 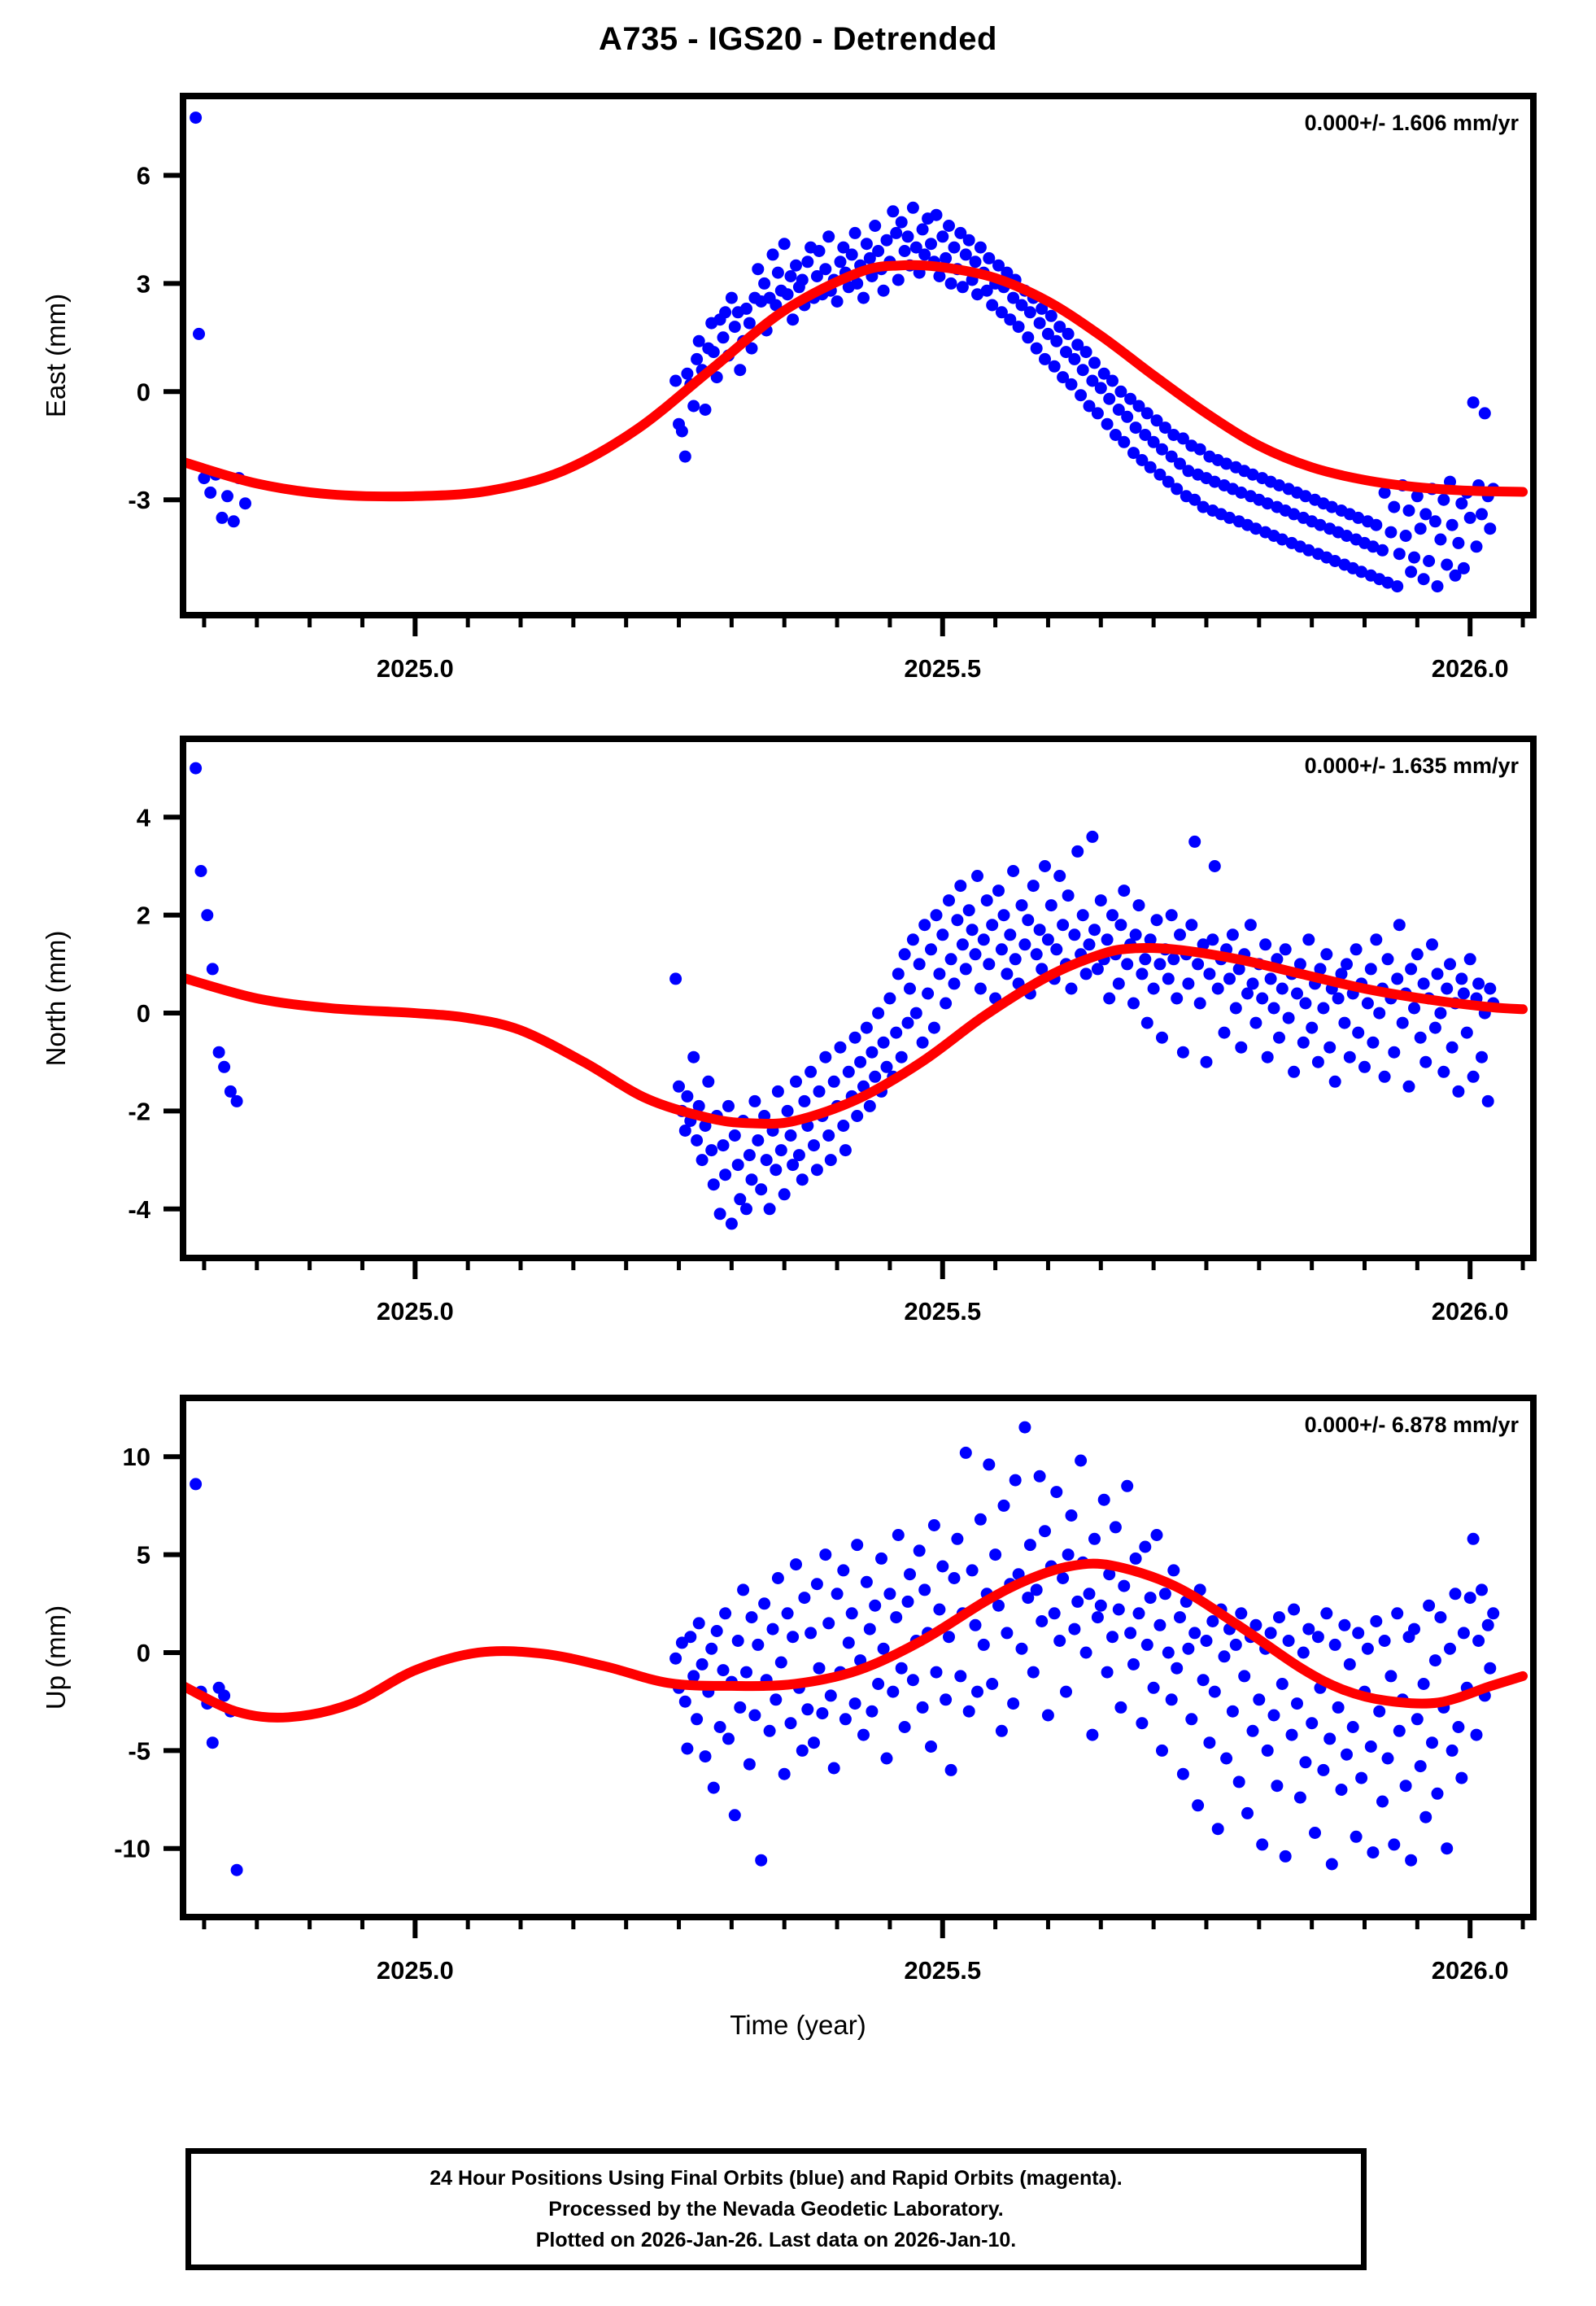 I want to click on rate-annotation: 0.000+/- 1.635 mm/yr, so click(x=1412, y=765).